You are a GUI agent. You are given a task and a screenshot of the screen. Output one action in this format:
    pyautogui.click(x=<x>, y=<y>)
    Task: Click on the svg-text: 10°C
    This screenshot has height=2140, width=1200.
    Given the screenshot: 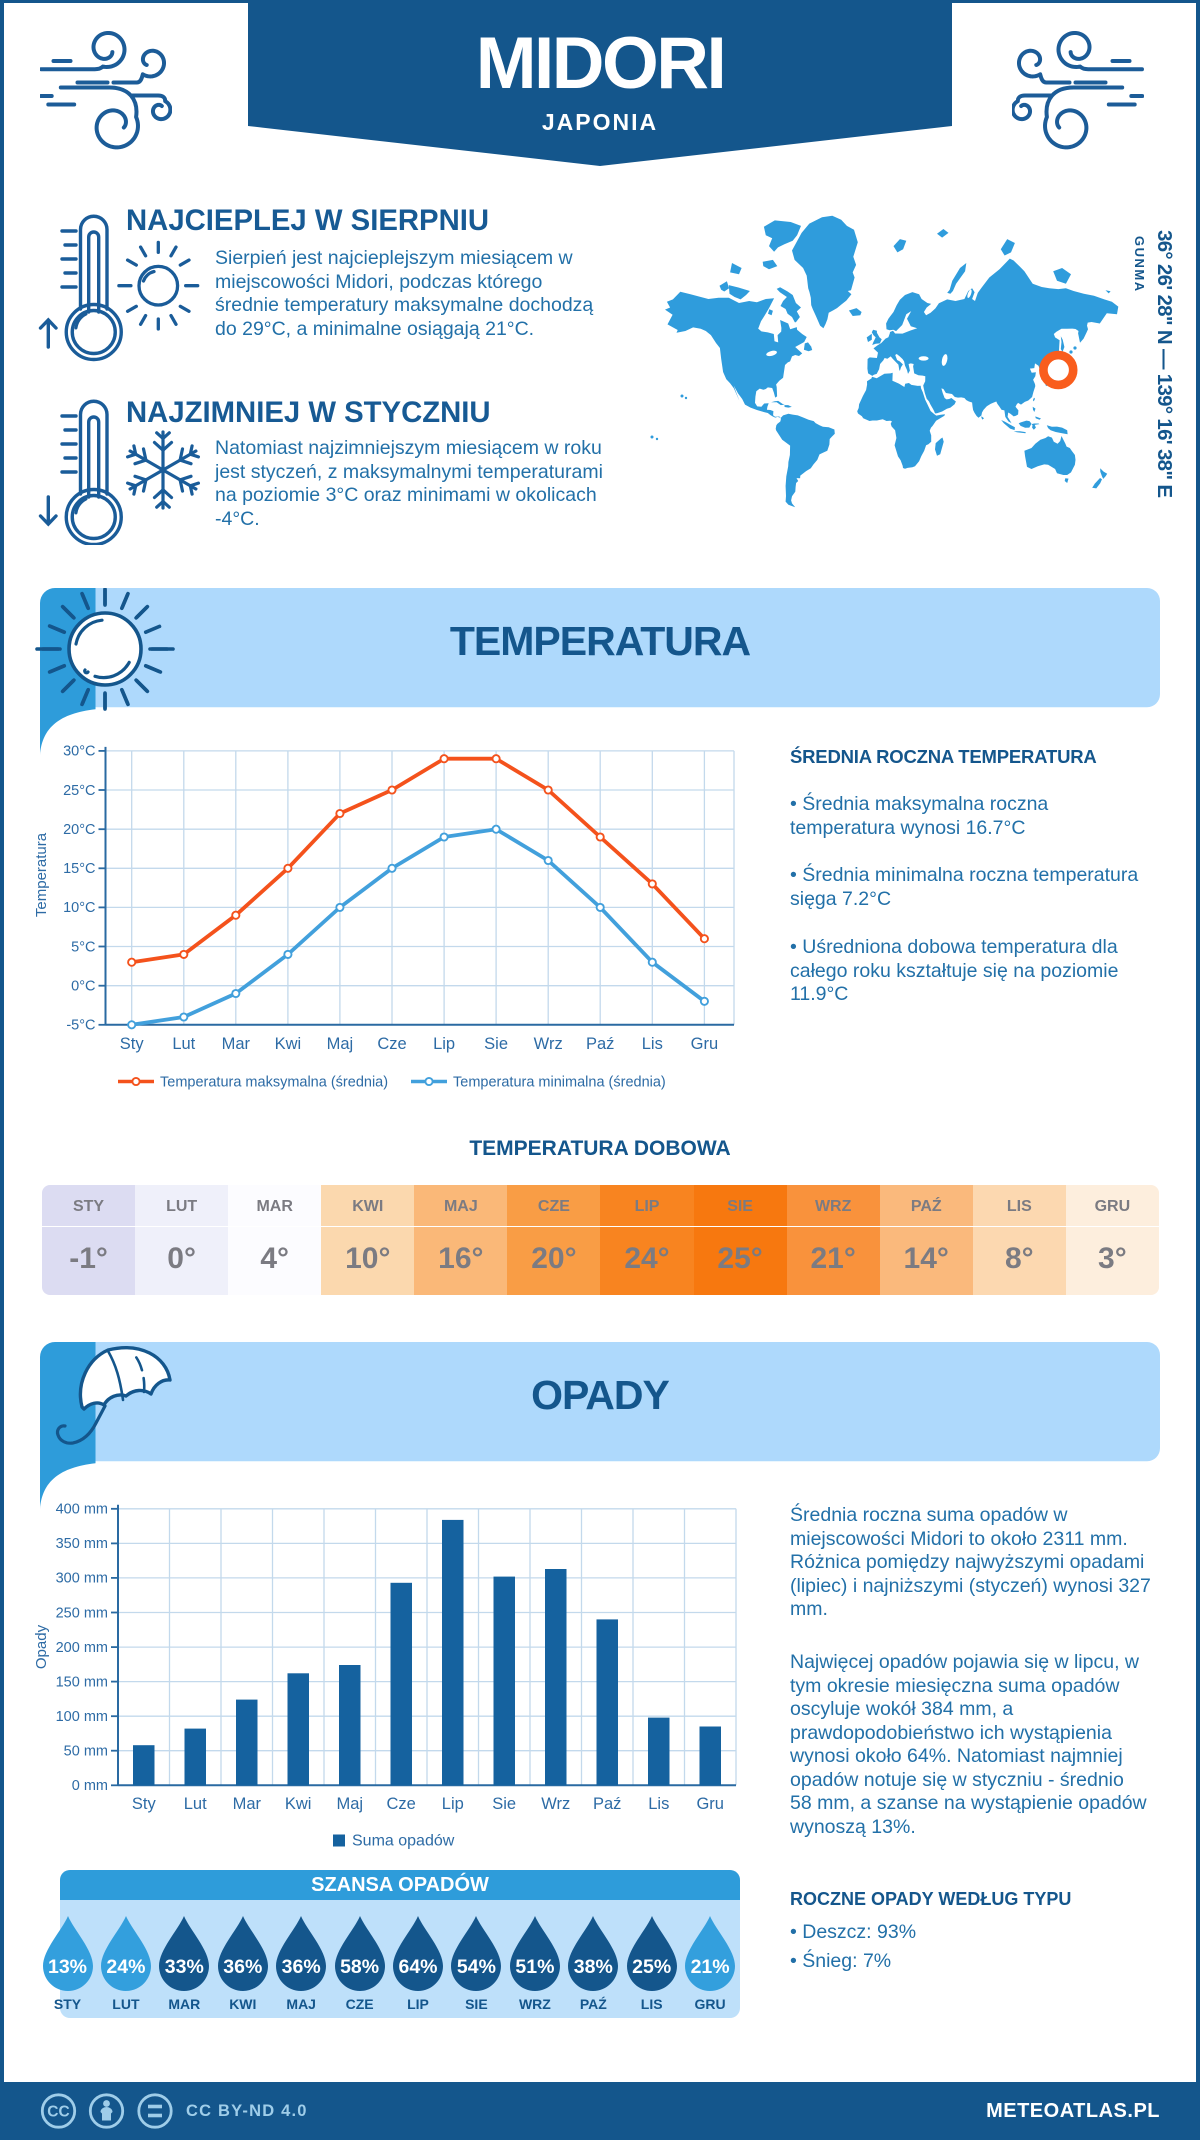 What is the action you would take?
    pyautogui.click(x=79, y=908)
    